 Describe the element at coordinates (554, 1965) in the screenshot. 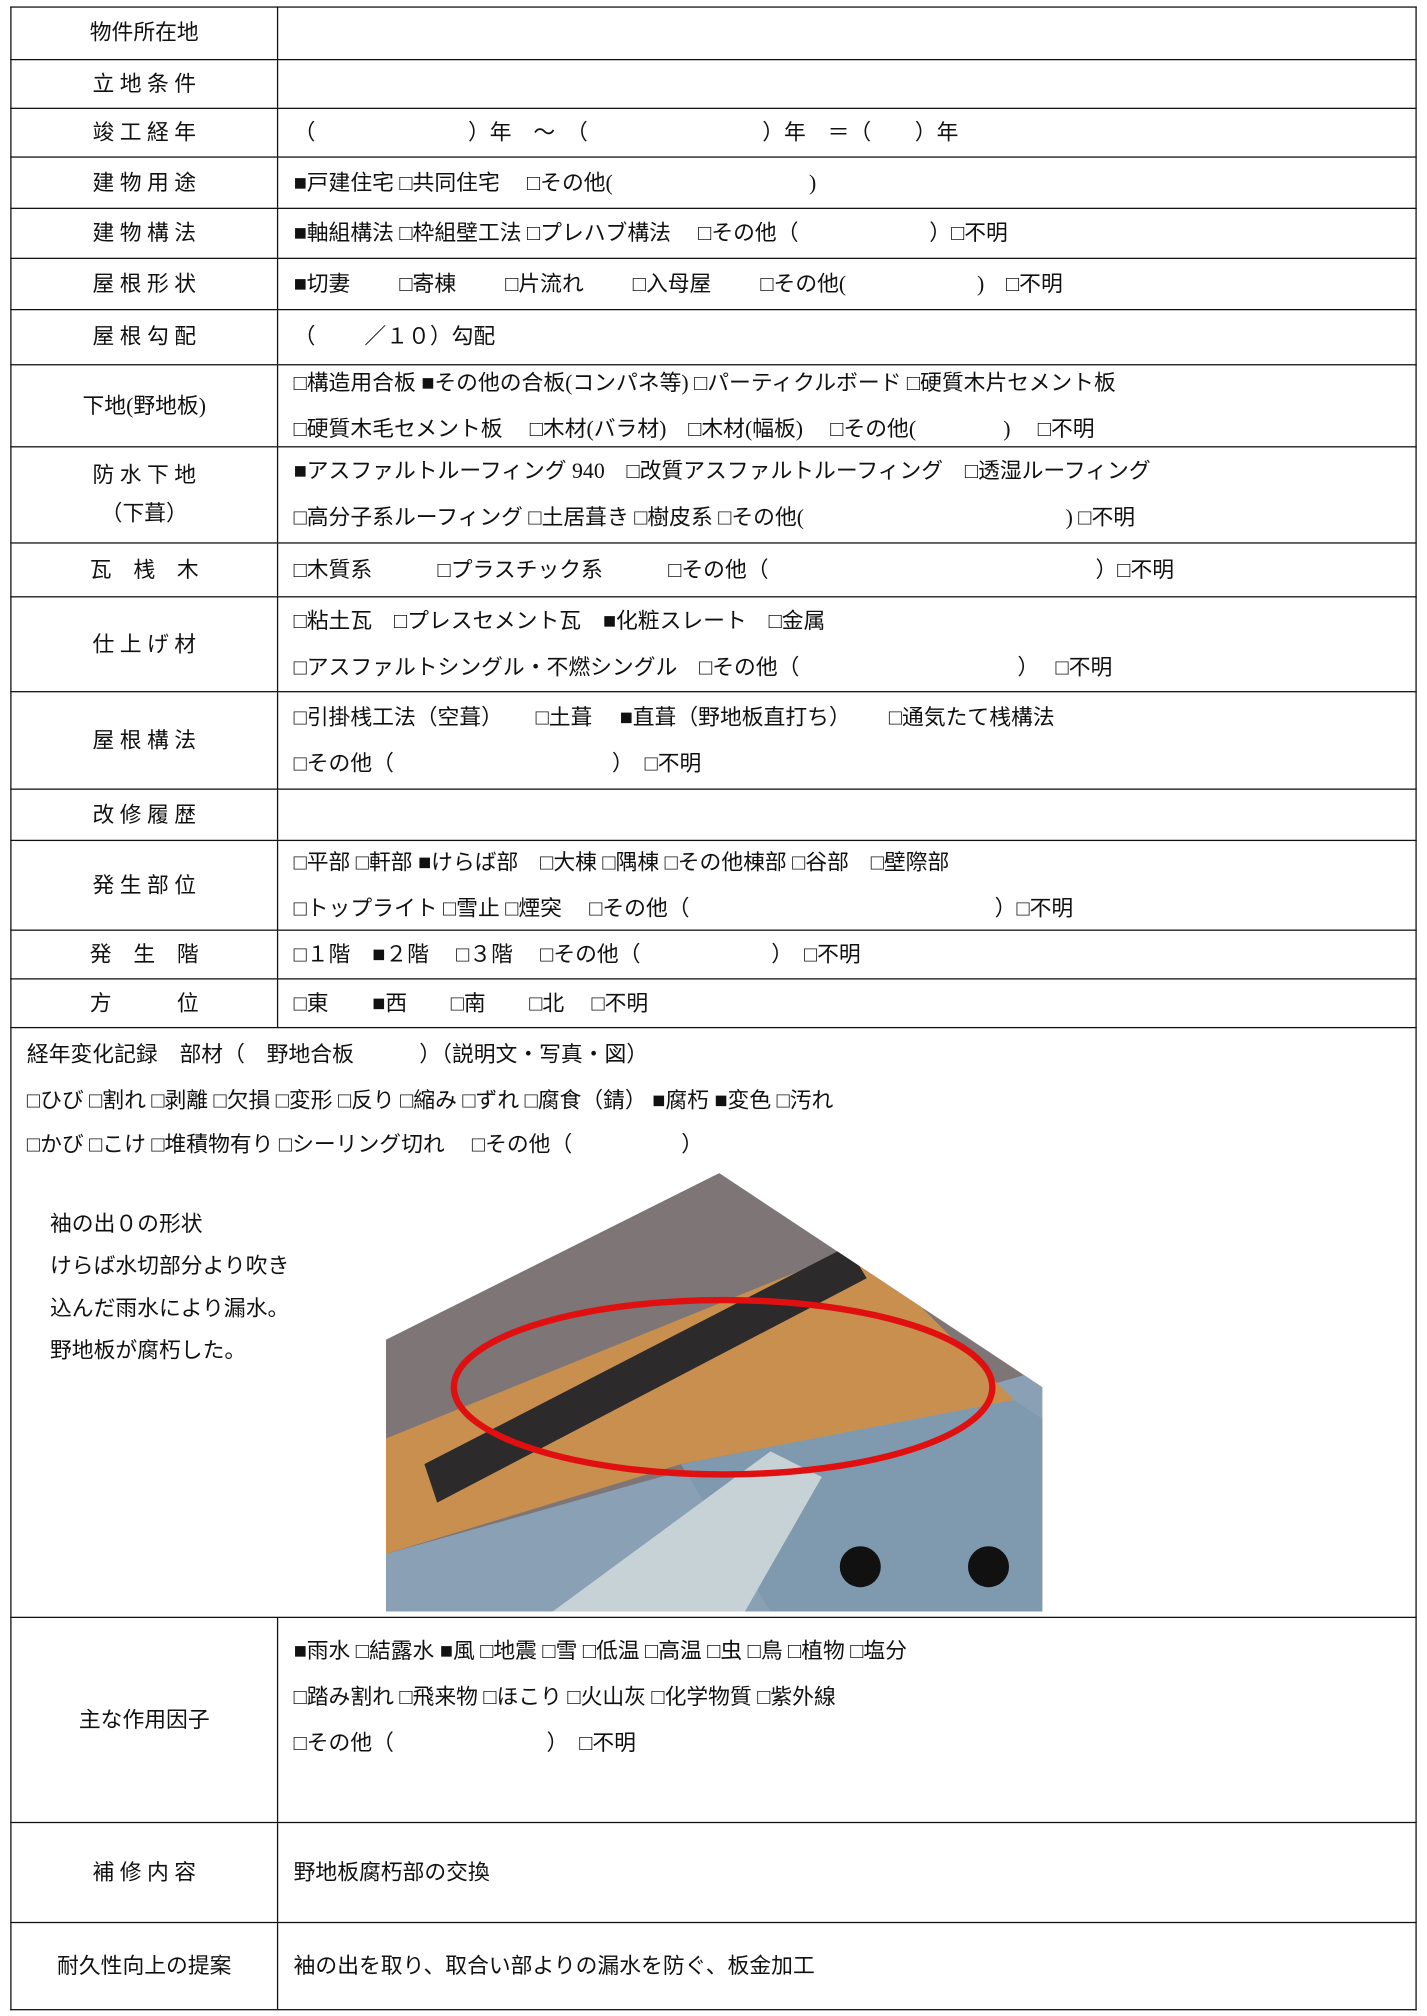

I see `content-line: 袖の出を取り、取合い部よりの漏水を防ぐ、板金加工` at that location.